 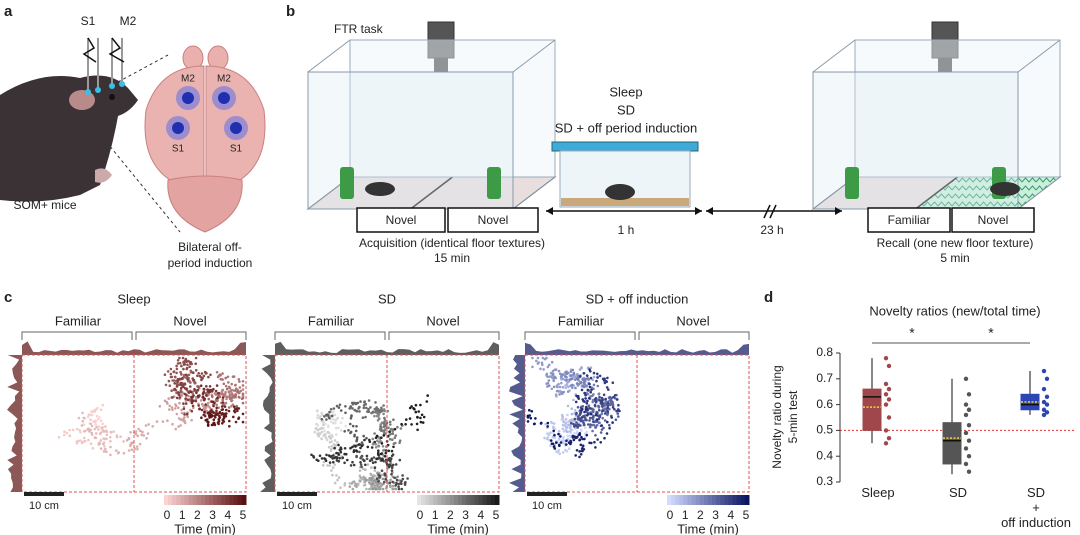 What do you see at coordinates (534, 193) in the screenshot?
I see `arena-edge` at bounding box center [534, 193].